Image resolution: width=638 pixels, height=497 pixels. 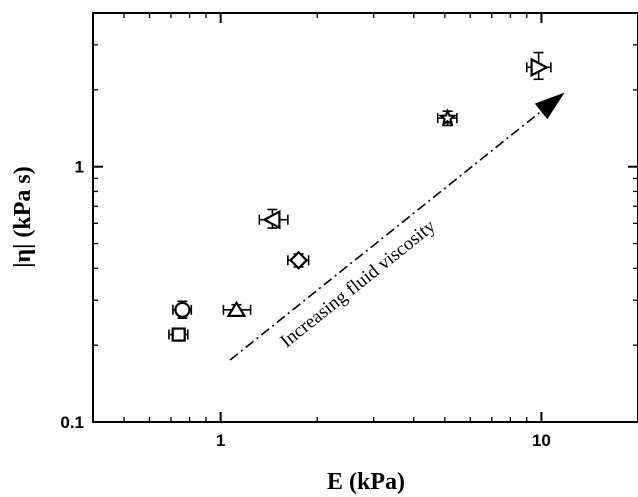 I want to click on triangle-right-marker, so click(x=539, y=67).